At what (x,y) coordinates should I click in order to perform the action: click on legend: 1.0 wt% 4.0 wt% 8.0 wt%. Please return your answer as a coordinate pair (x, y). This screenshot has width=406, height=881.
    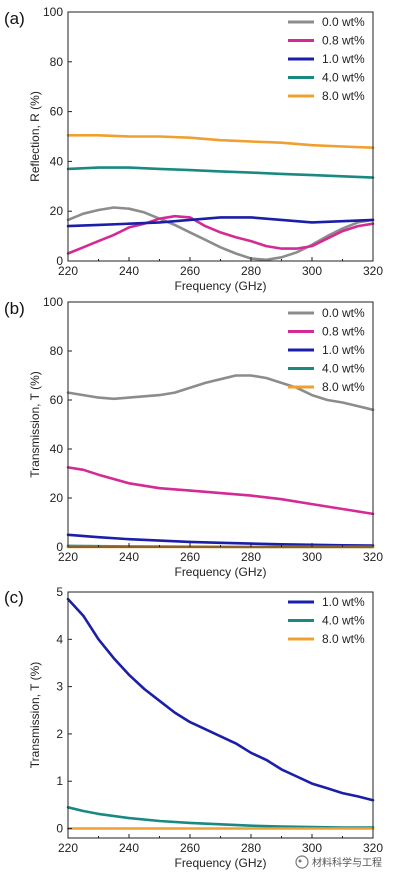
    Looking at the image, I should click on (326, 620).